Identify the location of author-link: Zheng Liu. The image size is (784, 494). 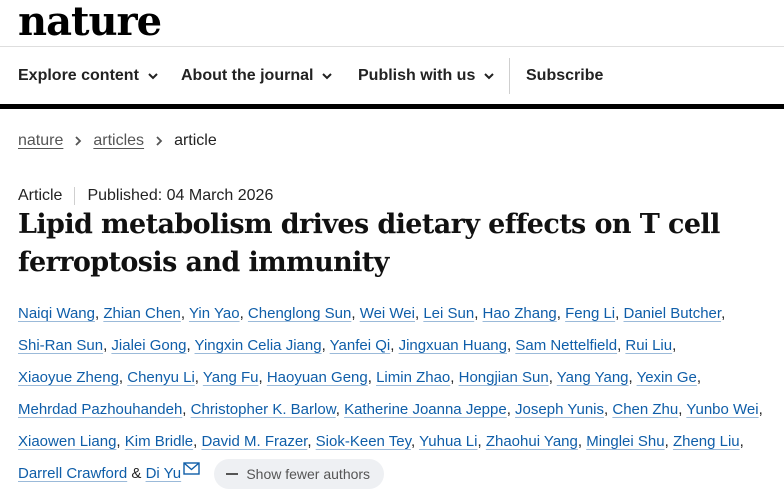
(706, 441).